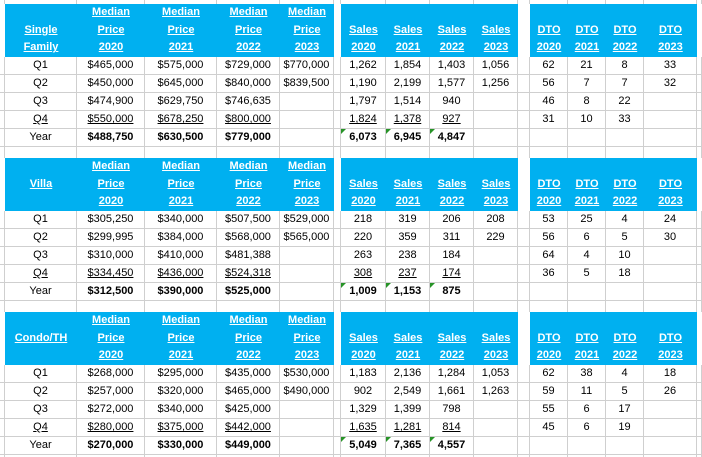  I want to click on sales-cell: 1,256, so click(496, 84).